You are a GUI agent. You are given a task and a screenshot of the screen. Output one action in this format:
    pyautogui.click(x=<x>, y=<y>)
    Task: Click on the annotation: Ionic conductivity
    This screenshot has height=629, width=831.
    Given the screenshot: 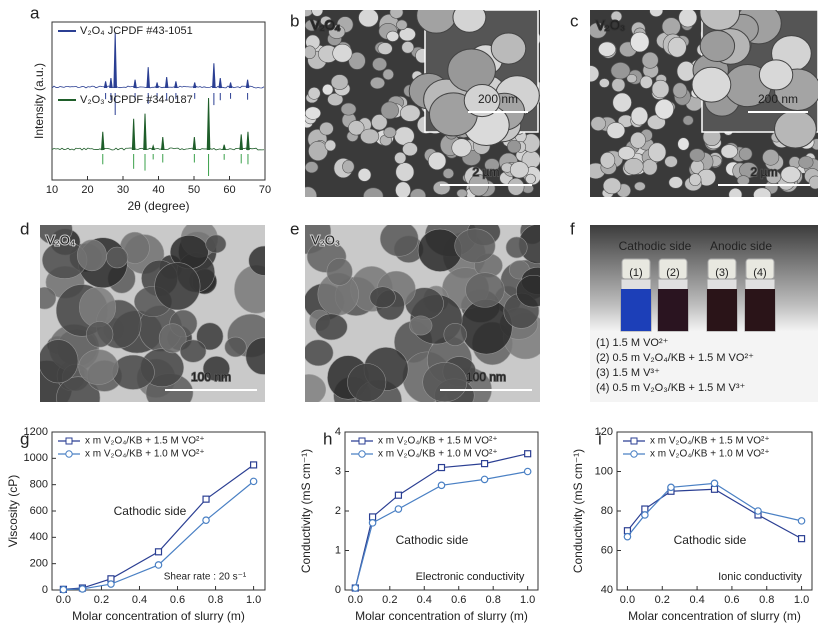 What is the action you would take?
    pyautogui.click(x=760, y=577)
    